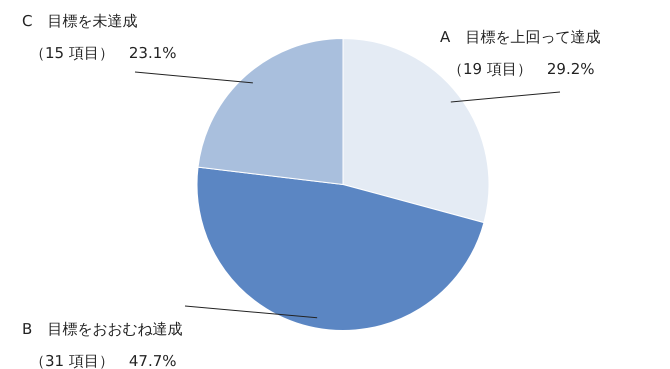 The image size is (670, 369). What do you see at coordinates (520, 37) in the screenshot?
I see `slice-label: A 目標を上回って達成` at bounding box center [520, 37].